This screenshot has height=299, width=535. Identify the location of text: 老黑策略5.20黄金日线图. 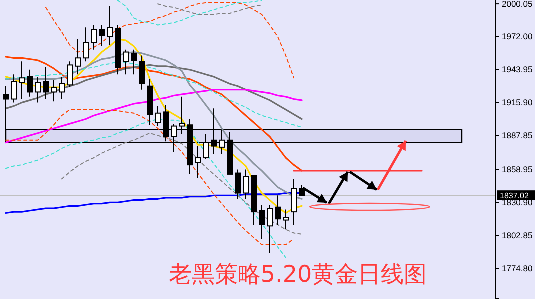
(298, 275).